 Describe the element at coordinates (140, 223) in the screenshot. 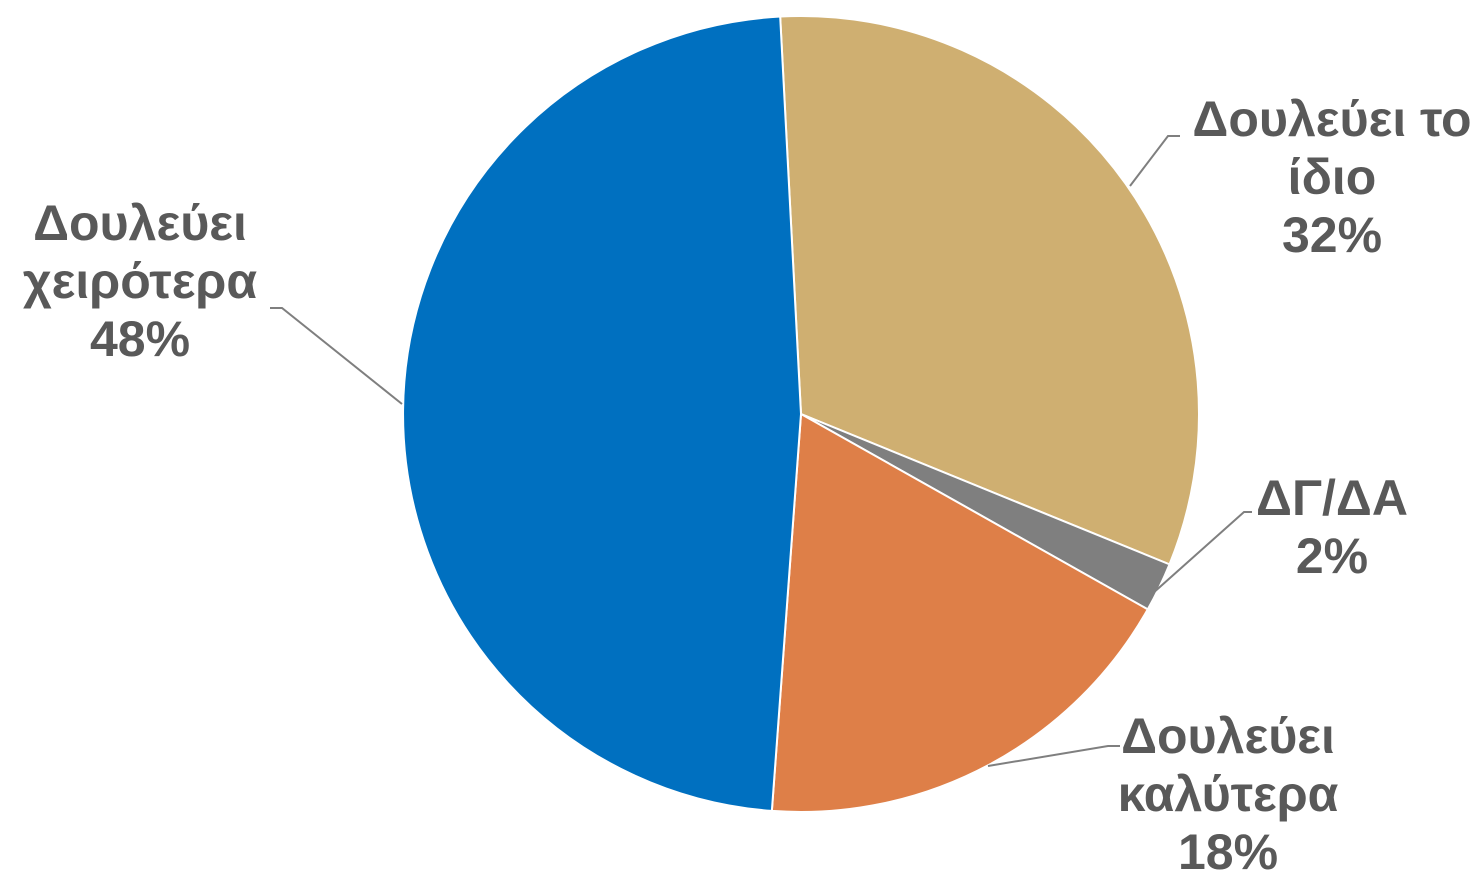

I see `data-label-name-3: Δουλεύει` at that location.